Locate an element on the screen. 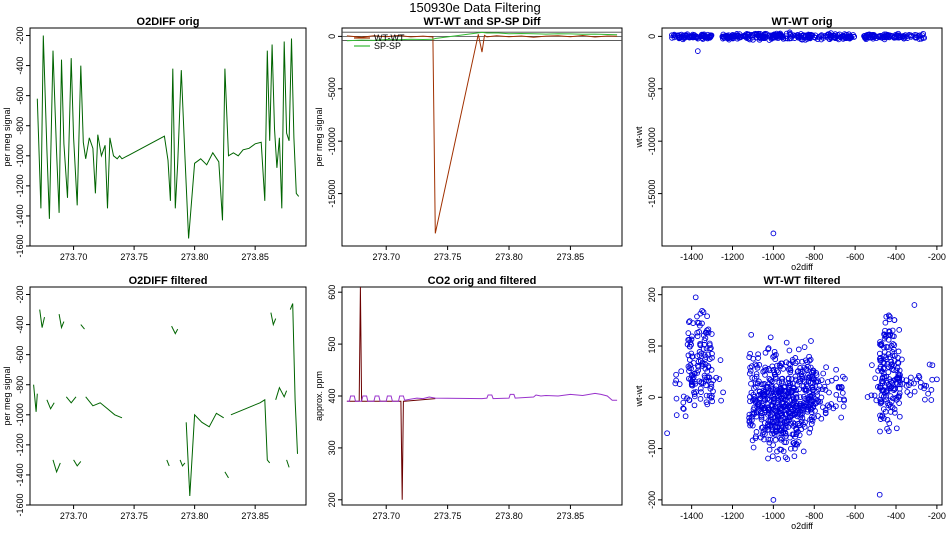 The height and width of the screenshot is (550, 950). plot-title: WT-WT orig is located at coordinates (801, 22).